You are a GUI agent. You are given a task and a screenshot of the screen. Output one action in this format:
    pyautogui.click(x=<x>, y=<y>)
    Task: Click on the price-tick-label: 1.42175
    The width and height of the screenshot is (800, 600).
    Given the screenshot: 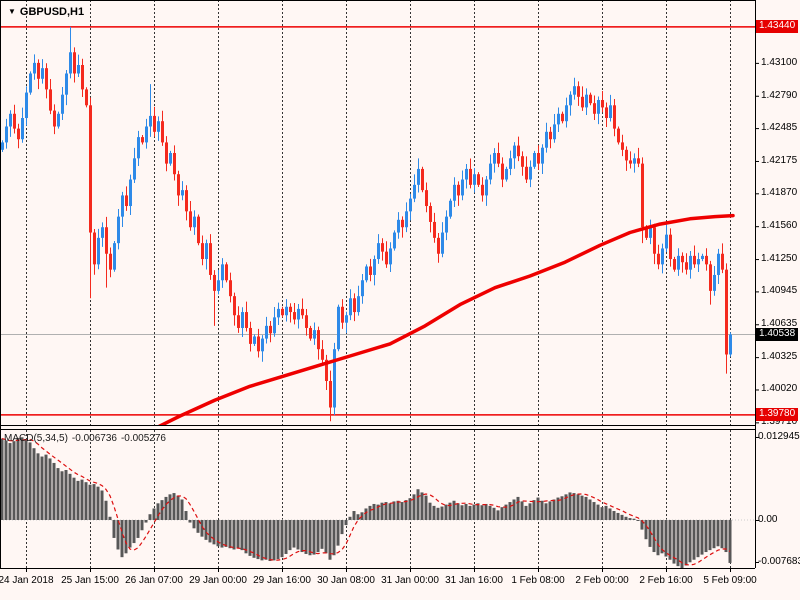 What is the action you would take?
    pyautogui.click(x=779, y=160)
    